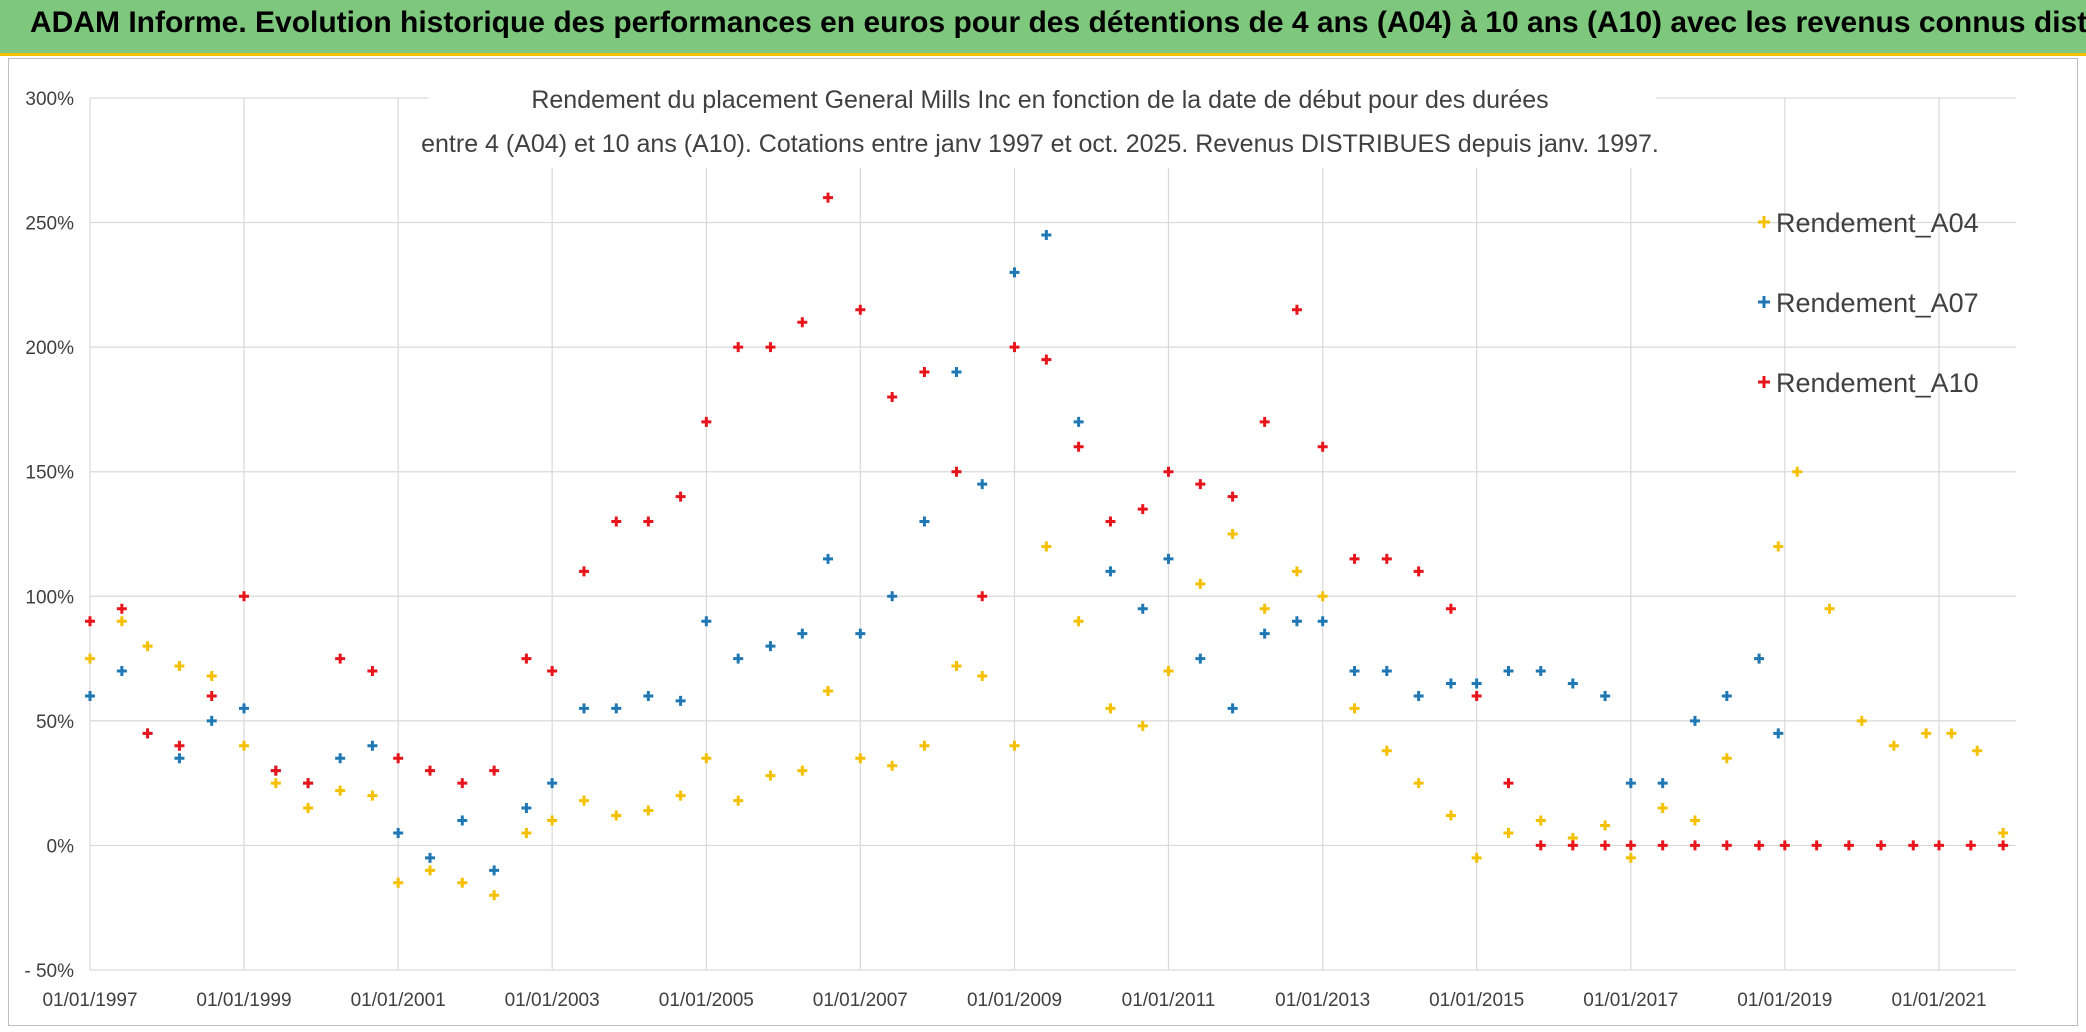 This screenshot has width=2086, height=1032. What do you see at coordinates (1476, 1000) in the screenshot?
I see `x-tick-label: 01/01/2015` at bounding box center [1476, 1000].